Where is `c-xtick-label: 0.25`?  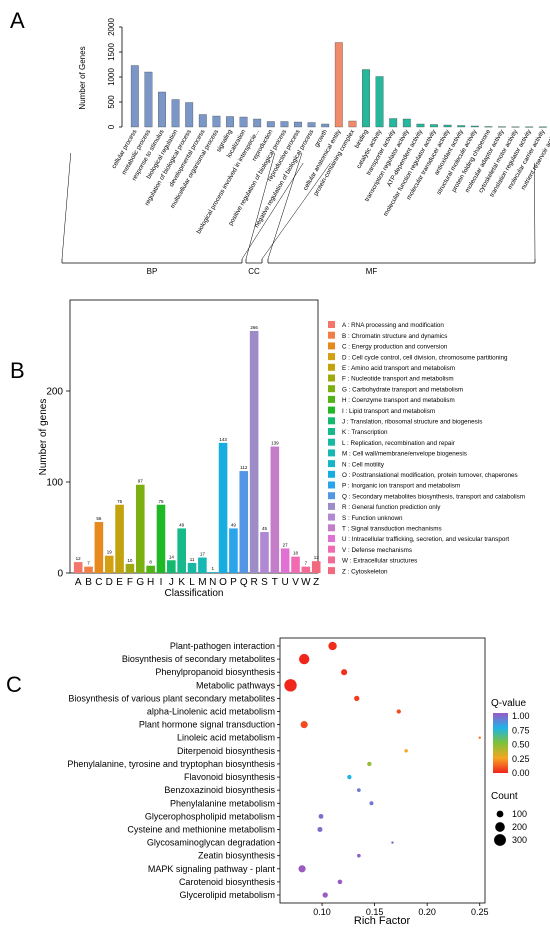 c-xtick-label: 0.25 is located at coordinates (480, 912).